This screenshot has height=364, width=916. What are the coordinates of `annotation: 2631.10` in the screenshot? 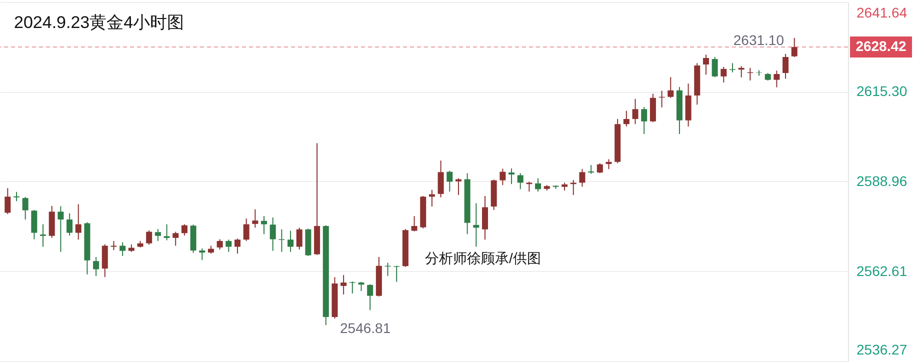 It's located at (758, 40).